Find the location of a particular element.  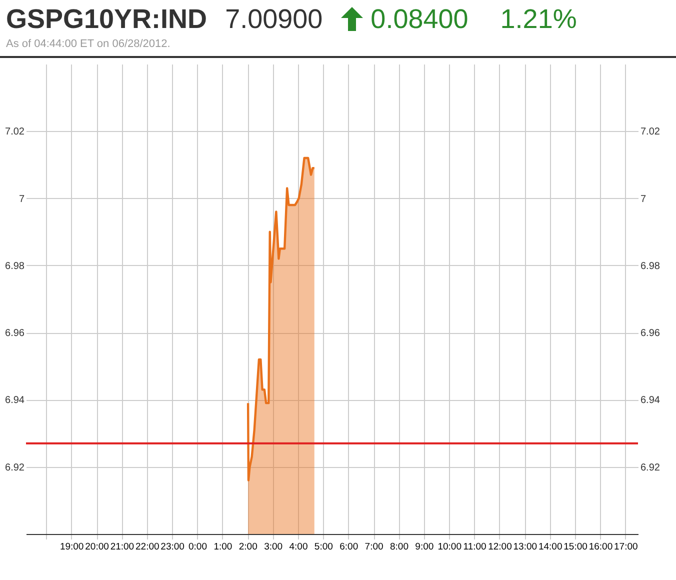

y2-tick-label: 6.94 is located at coordinates (650, 400).